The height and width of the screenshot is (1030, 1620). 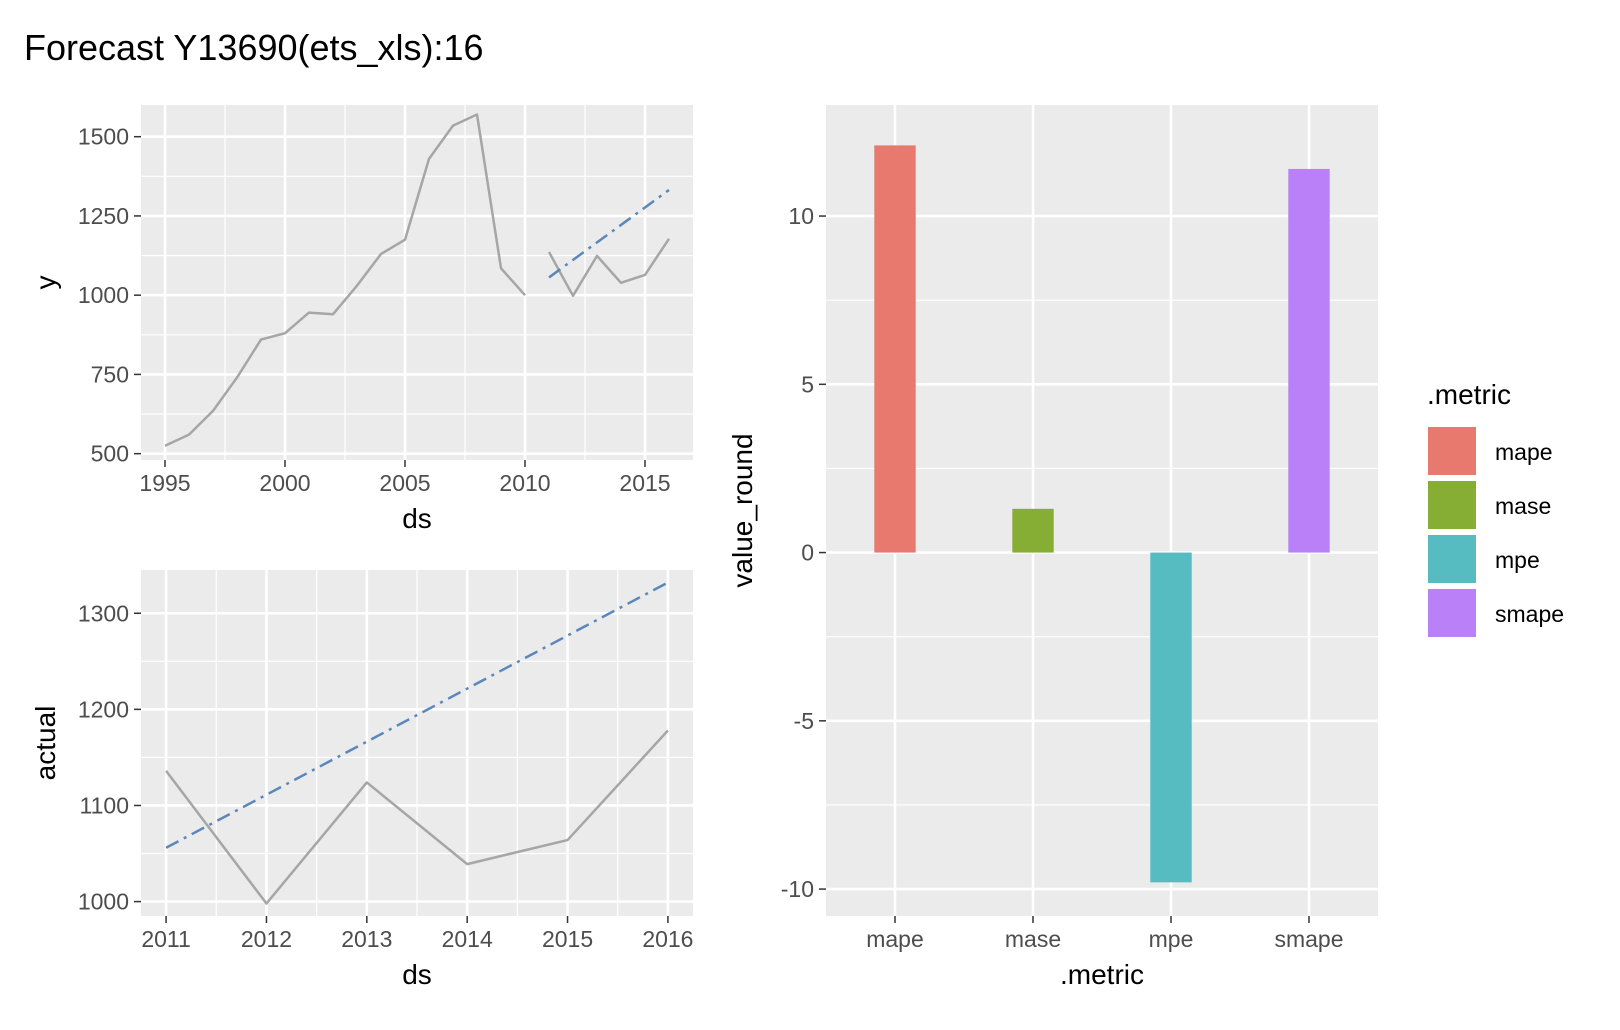 What do you see at coordinates (164, 483) in the screenshot?
I see `x-tick-label: 1995` at bounding box center [164, 483].